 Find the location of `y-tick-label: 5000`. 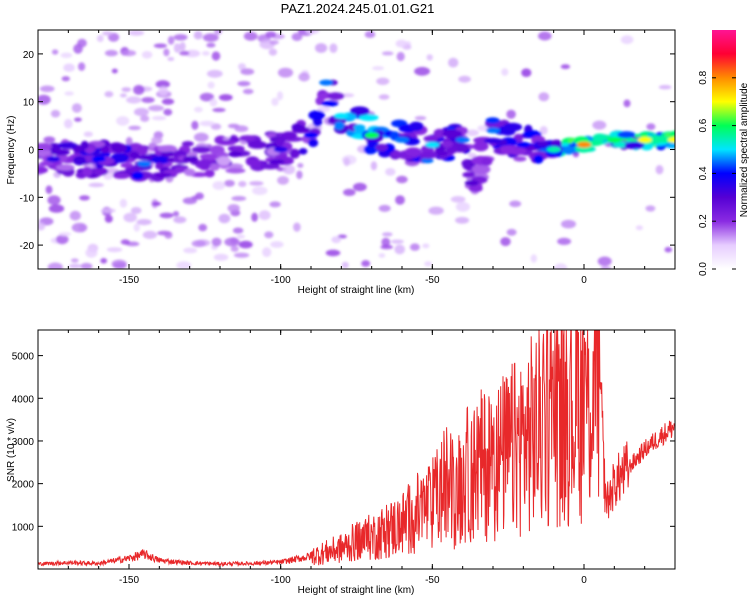

y-tick-label: 5000 is located at coordinates (23, 357).